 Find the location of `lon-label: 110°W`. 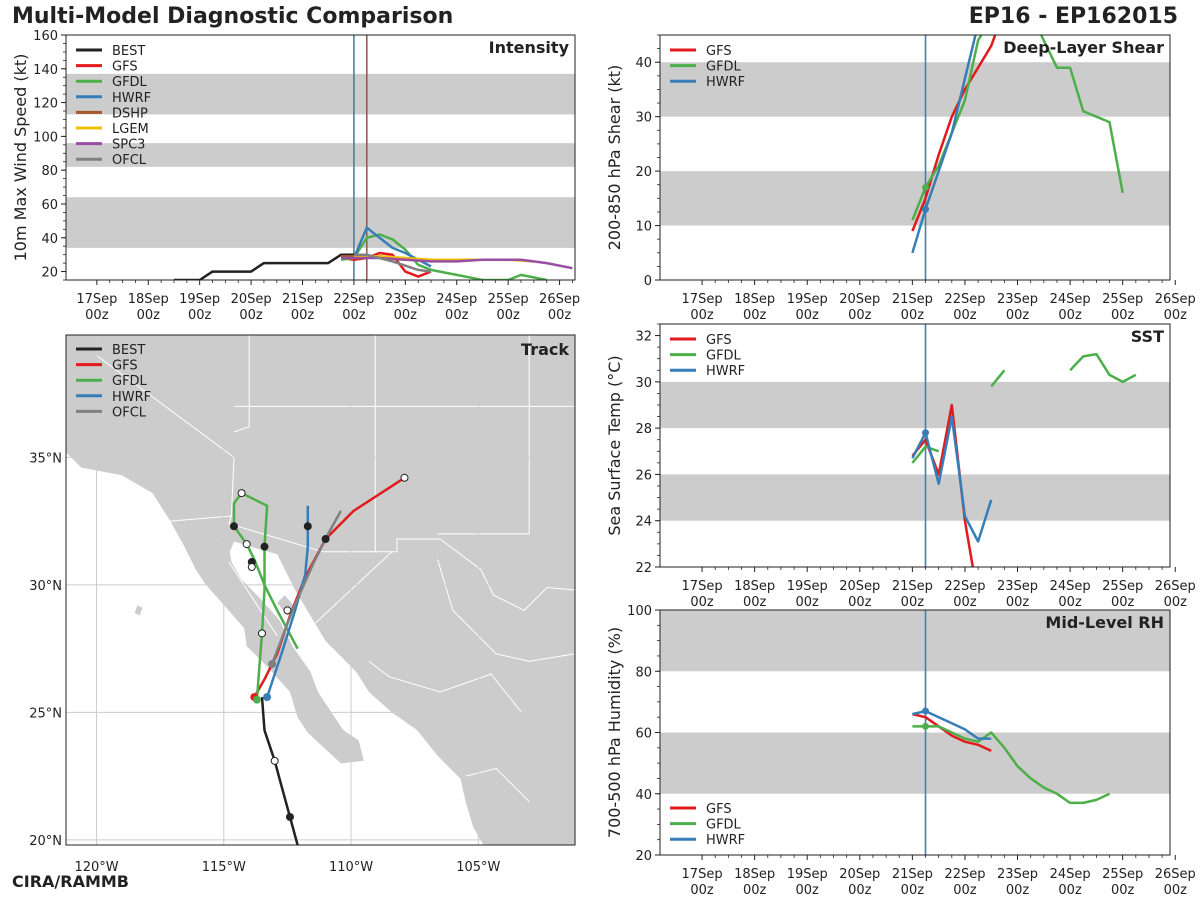

lon-label: 110°W is located at coordinates (351, 867).